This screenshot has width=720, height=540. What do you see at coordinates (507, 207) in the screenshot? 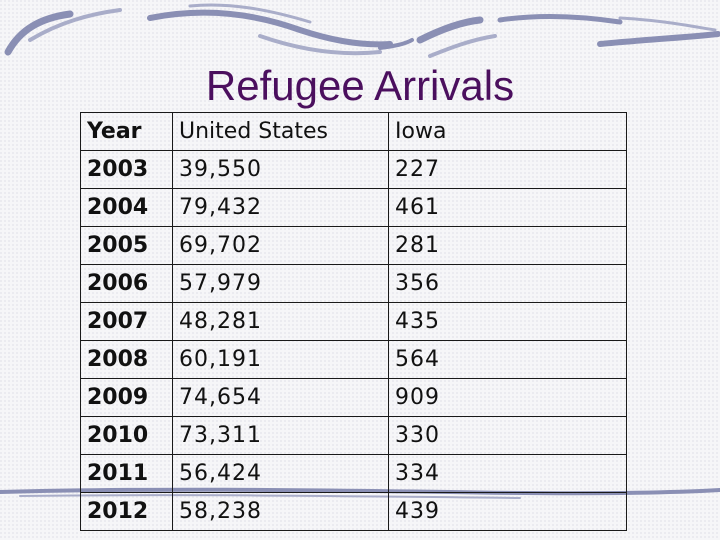
I see `iowa-arrivals-cell: 461` at bounding box center [507, 207].